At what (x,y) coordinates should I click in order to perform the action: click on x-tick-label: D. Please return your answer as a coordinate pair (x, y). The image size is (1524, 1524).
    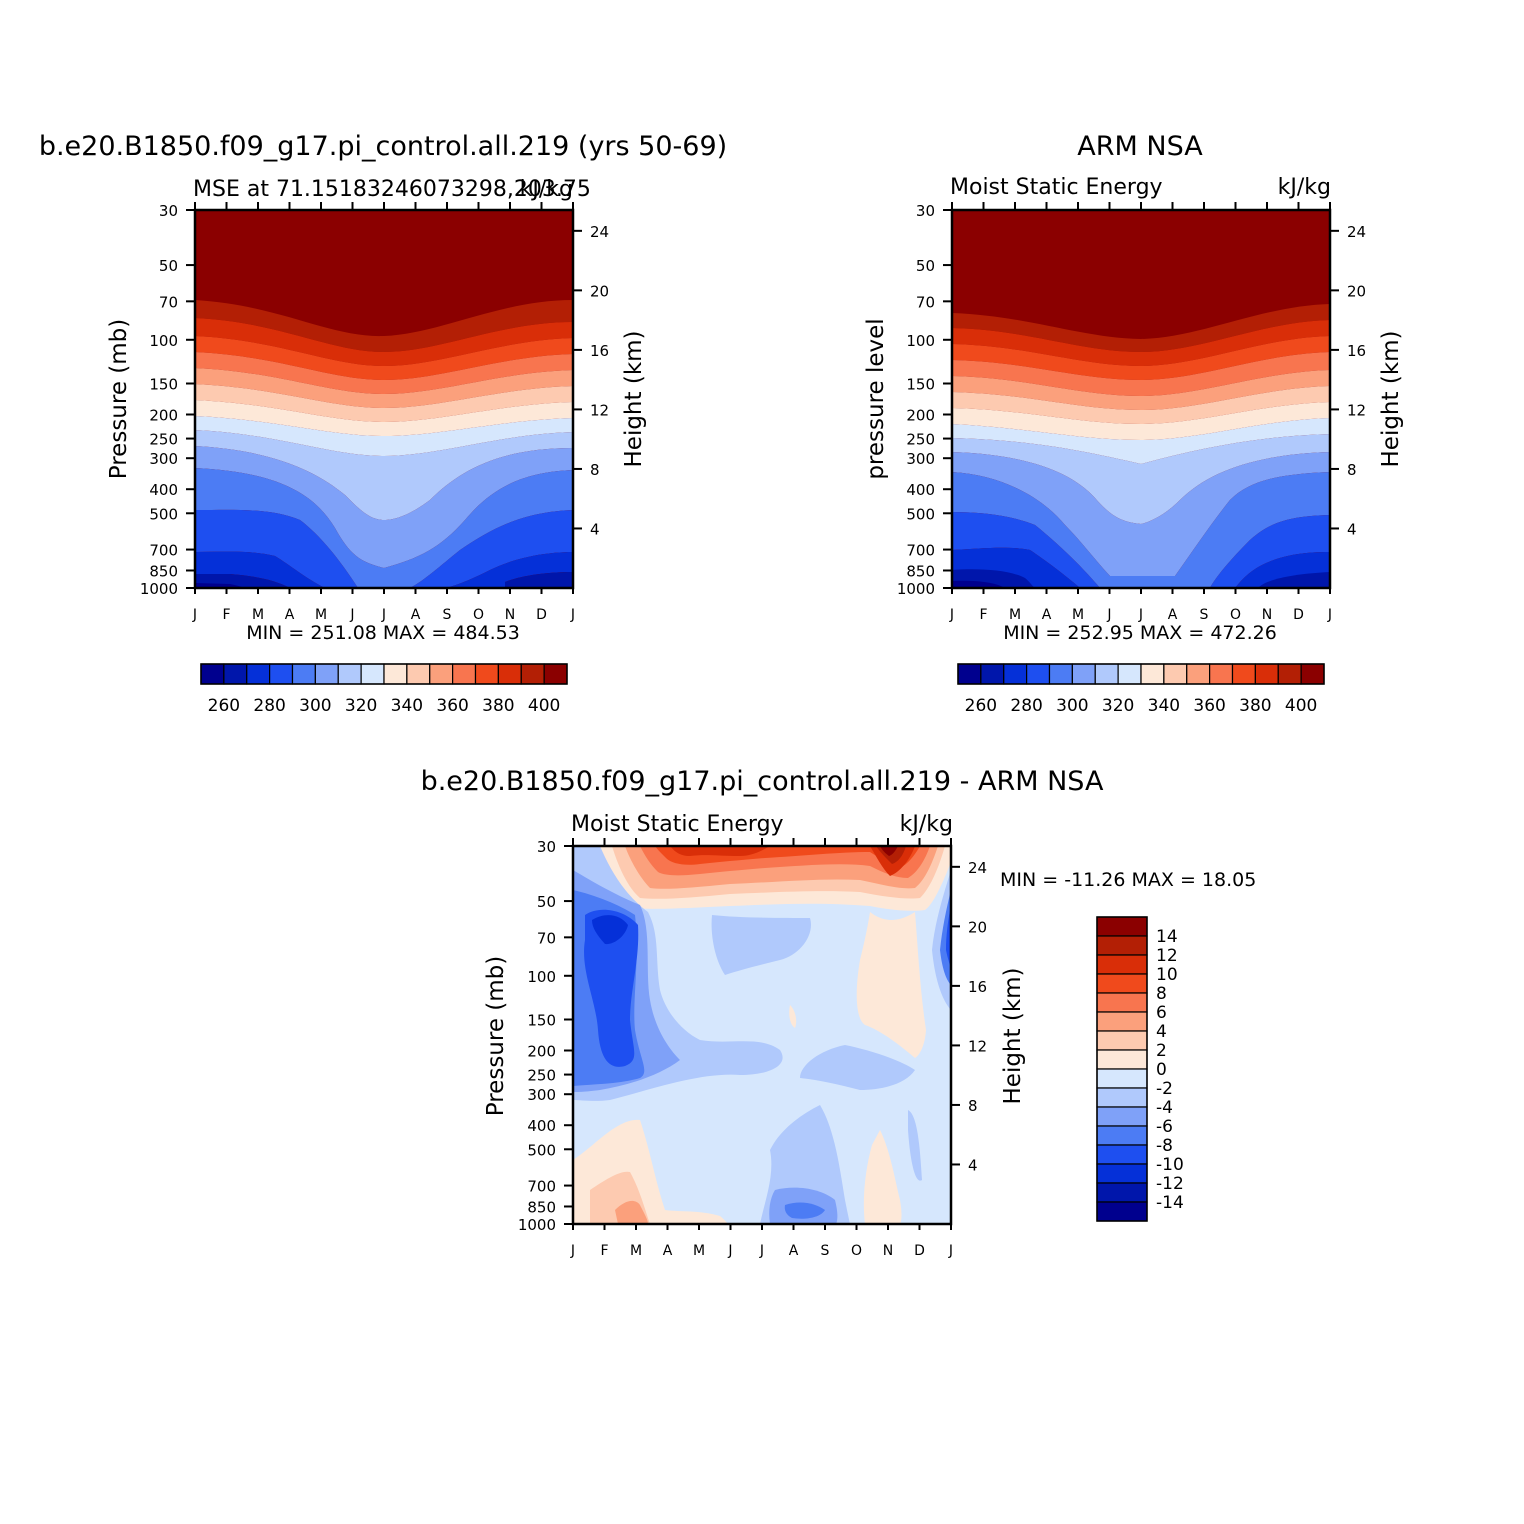
    Looking at the image, I should click on (1298, 615).